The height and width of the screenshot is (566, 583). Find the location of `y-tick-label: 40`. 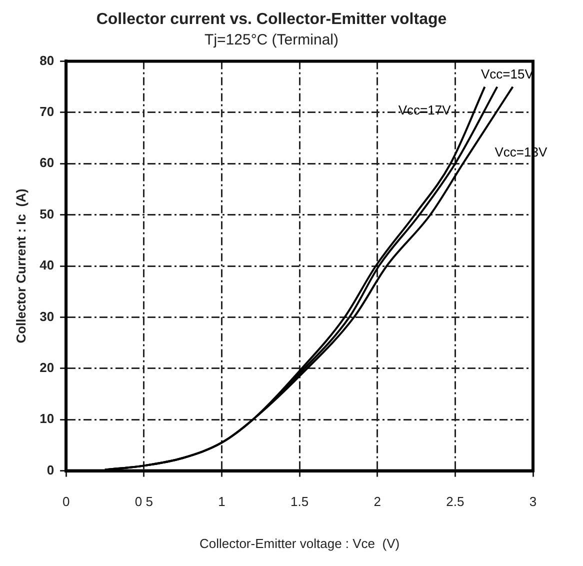

y-tick-label: 40 is located at coordinates (47, 265).